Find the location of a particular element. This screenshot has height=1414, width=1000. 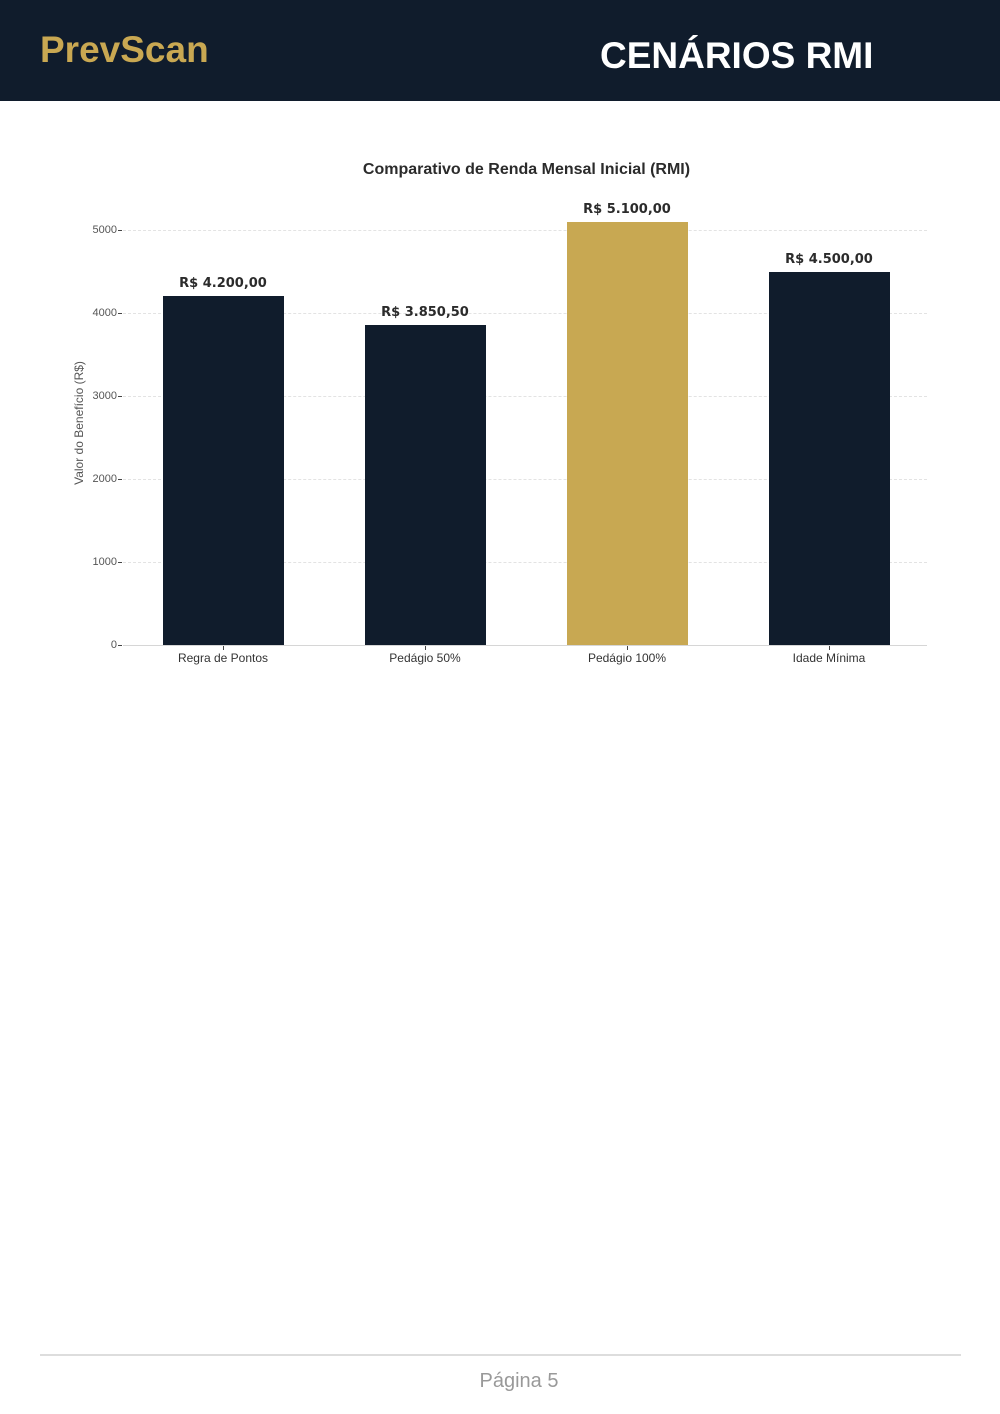

brand-logo: PrevScan is located at coordinates (124, 49).